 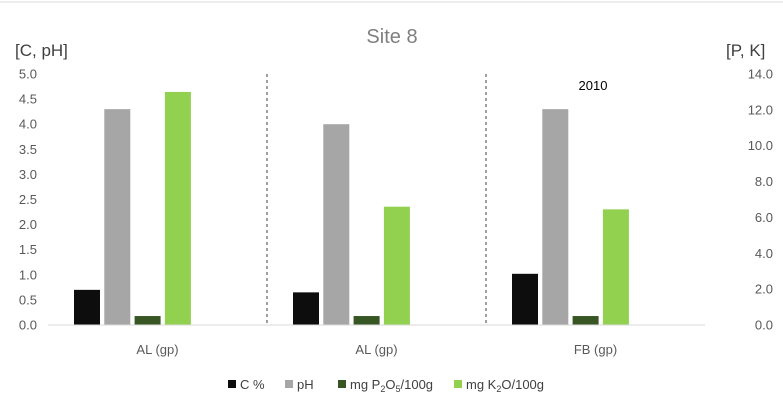 I want to click on y-left-tick-label: 4.5, so click(x=28, y=99).